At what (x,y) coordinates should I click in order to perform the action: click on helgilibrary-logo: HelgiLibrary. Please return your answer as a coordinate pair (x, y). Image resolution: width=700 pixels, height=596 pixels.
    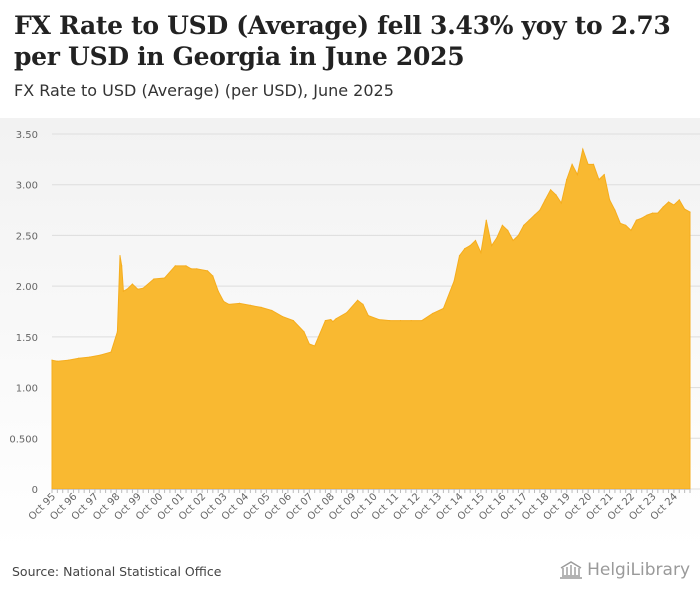
    Looking at the image, I should click on (624, 570).